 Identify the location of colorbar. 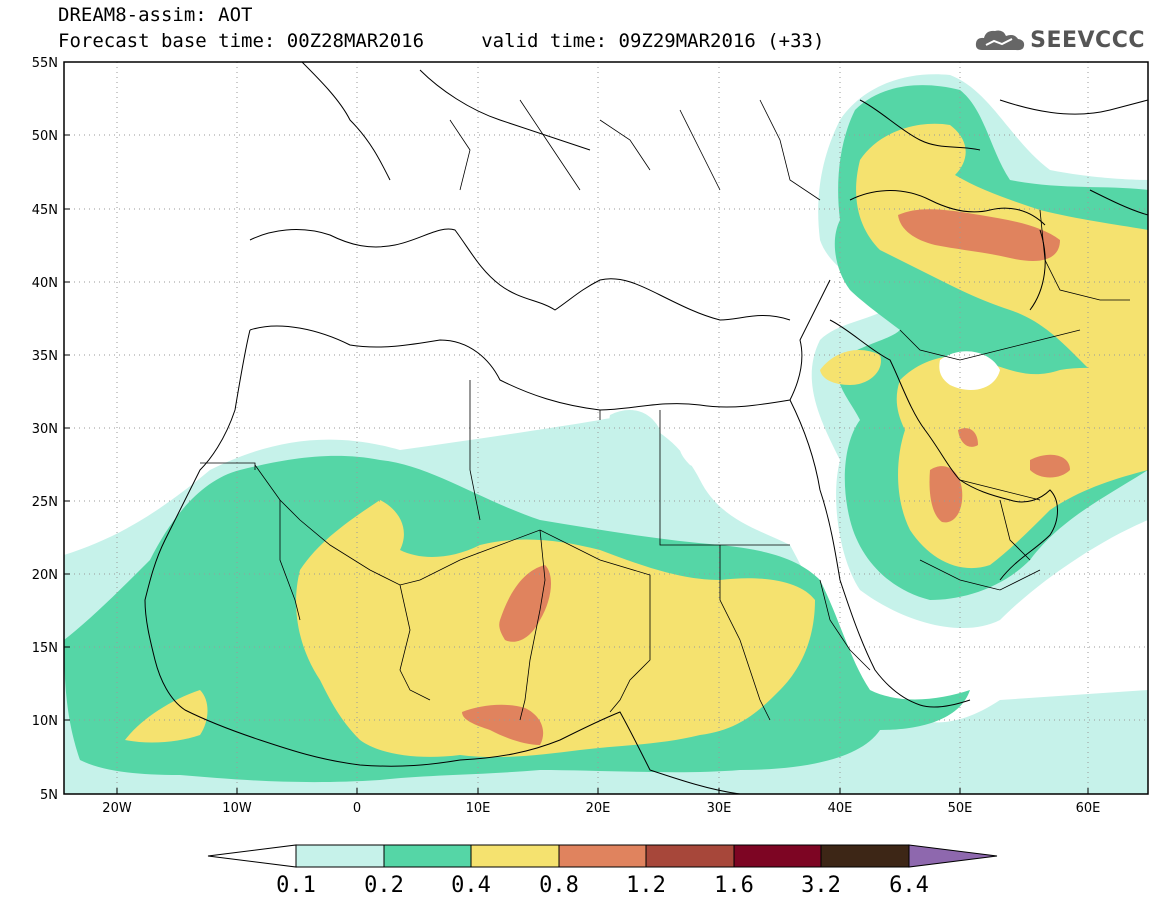
(602, 856).